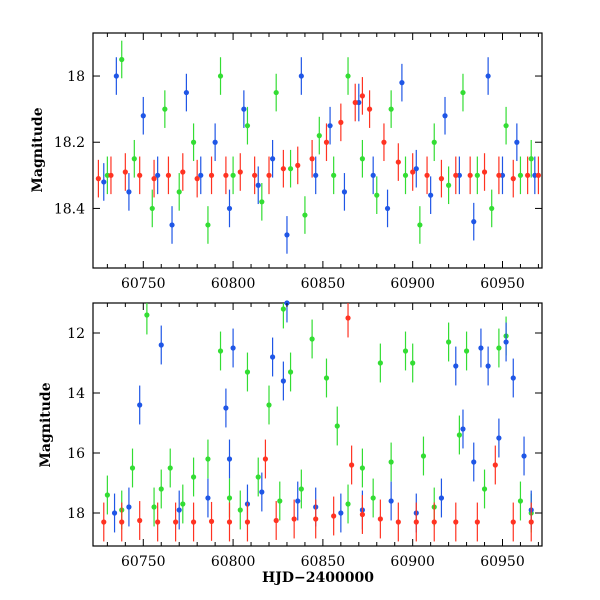 This screenshot has height=600, width=600. What do you see at coordinates (76, 454) in the screenshot?
I see `bottom-y-tick-label: 16` at bounding box center [76, 454].